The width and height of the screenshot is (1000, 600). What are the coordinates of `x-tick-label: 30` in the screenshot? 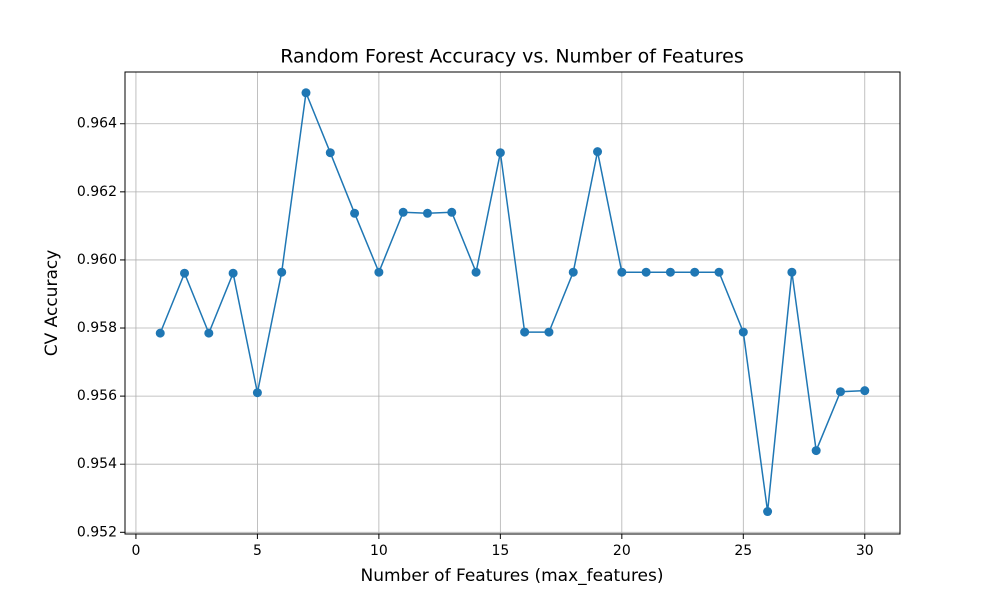 It's located at (865, 551).